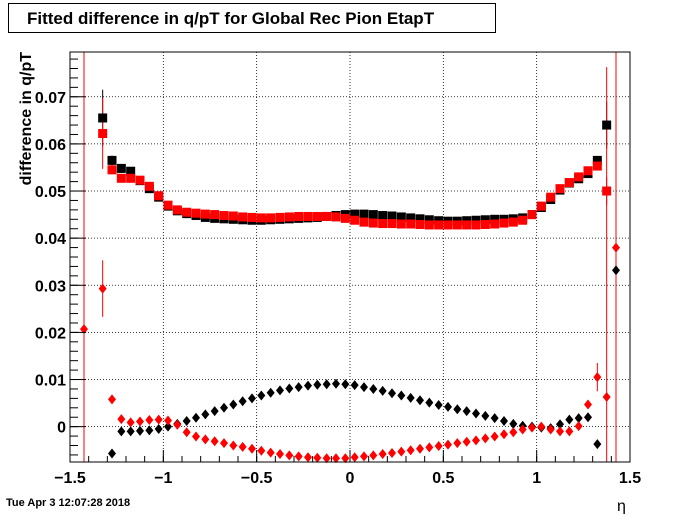 This screenshot has width=700, height=514. Describe the element at coordinates (50, 286) in the screenshot. I see `y-tick-label: 0.03` at that location.